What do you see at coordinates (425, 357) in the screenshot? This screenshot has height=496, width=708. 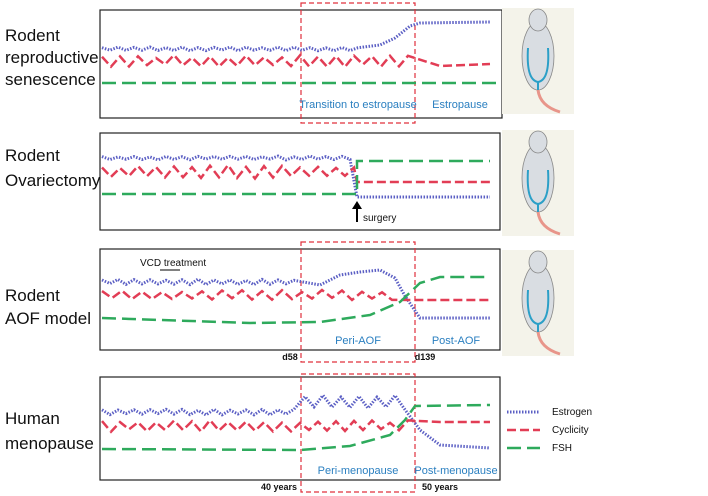 I see `time-label: d139` at bounding box center [425, 357].